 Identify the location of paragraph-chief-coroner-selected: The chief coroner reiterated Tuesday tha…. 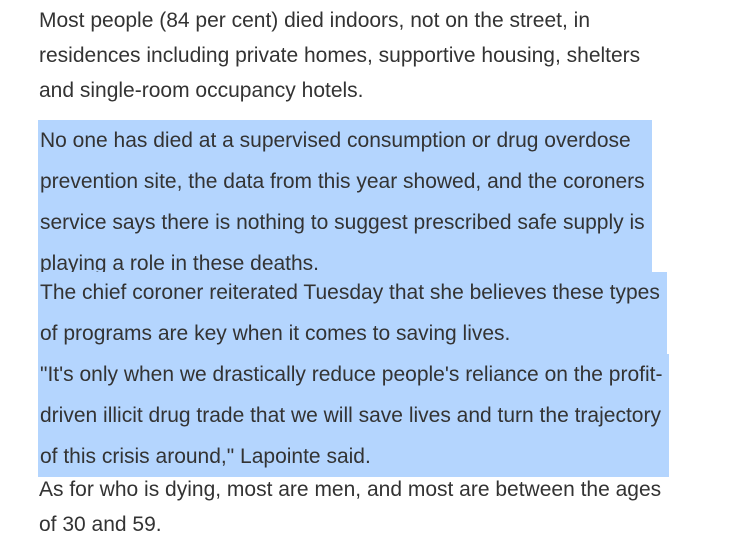
(352, 313).